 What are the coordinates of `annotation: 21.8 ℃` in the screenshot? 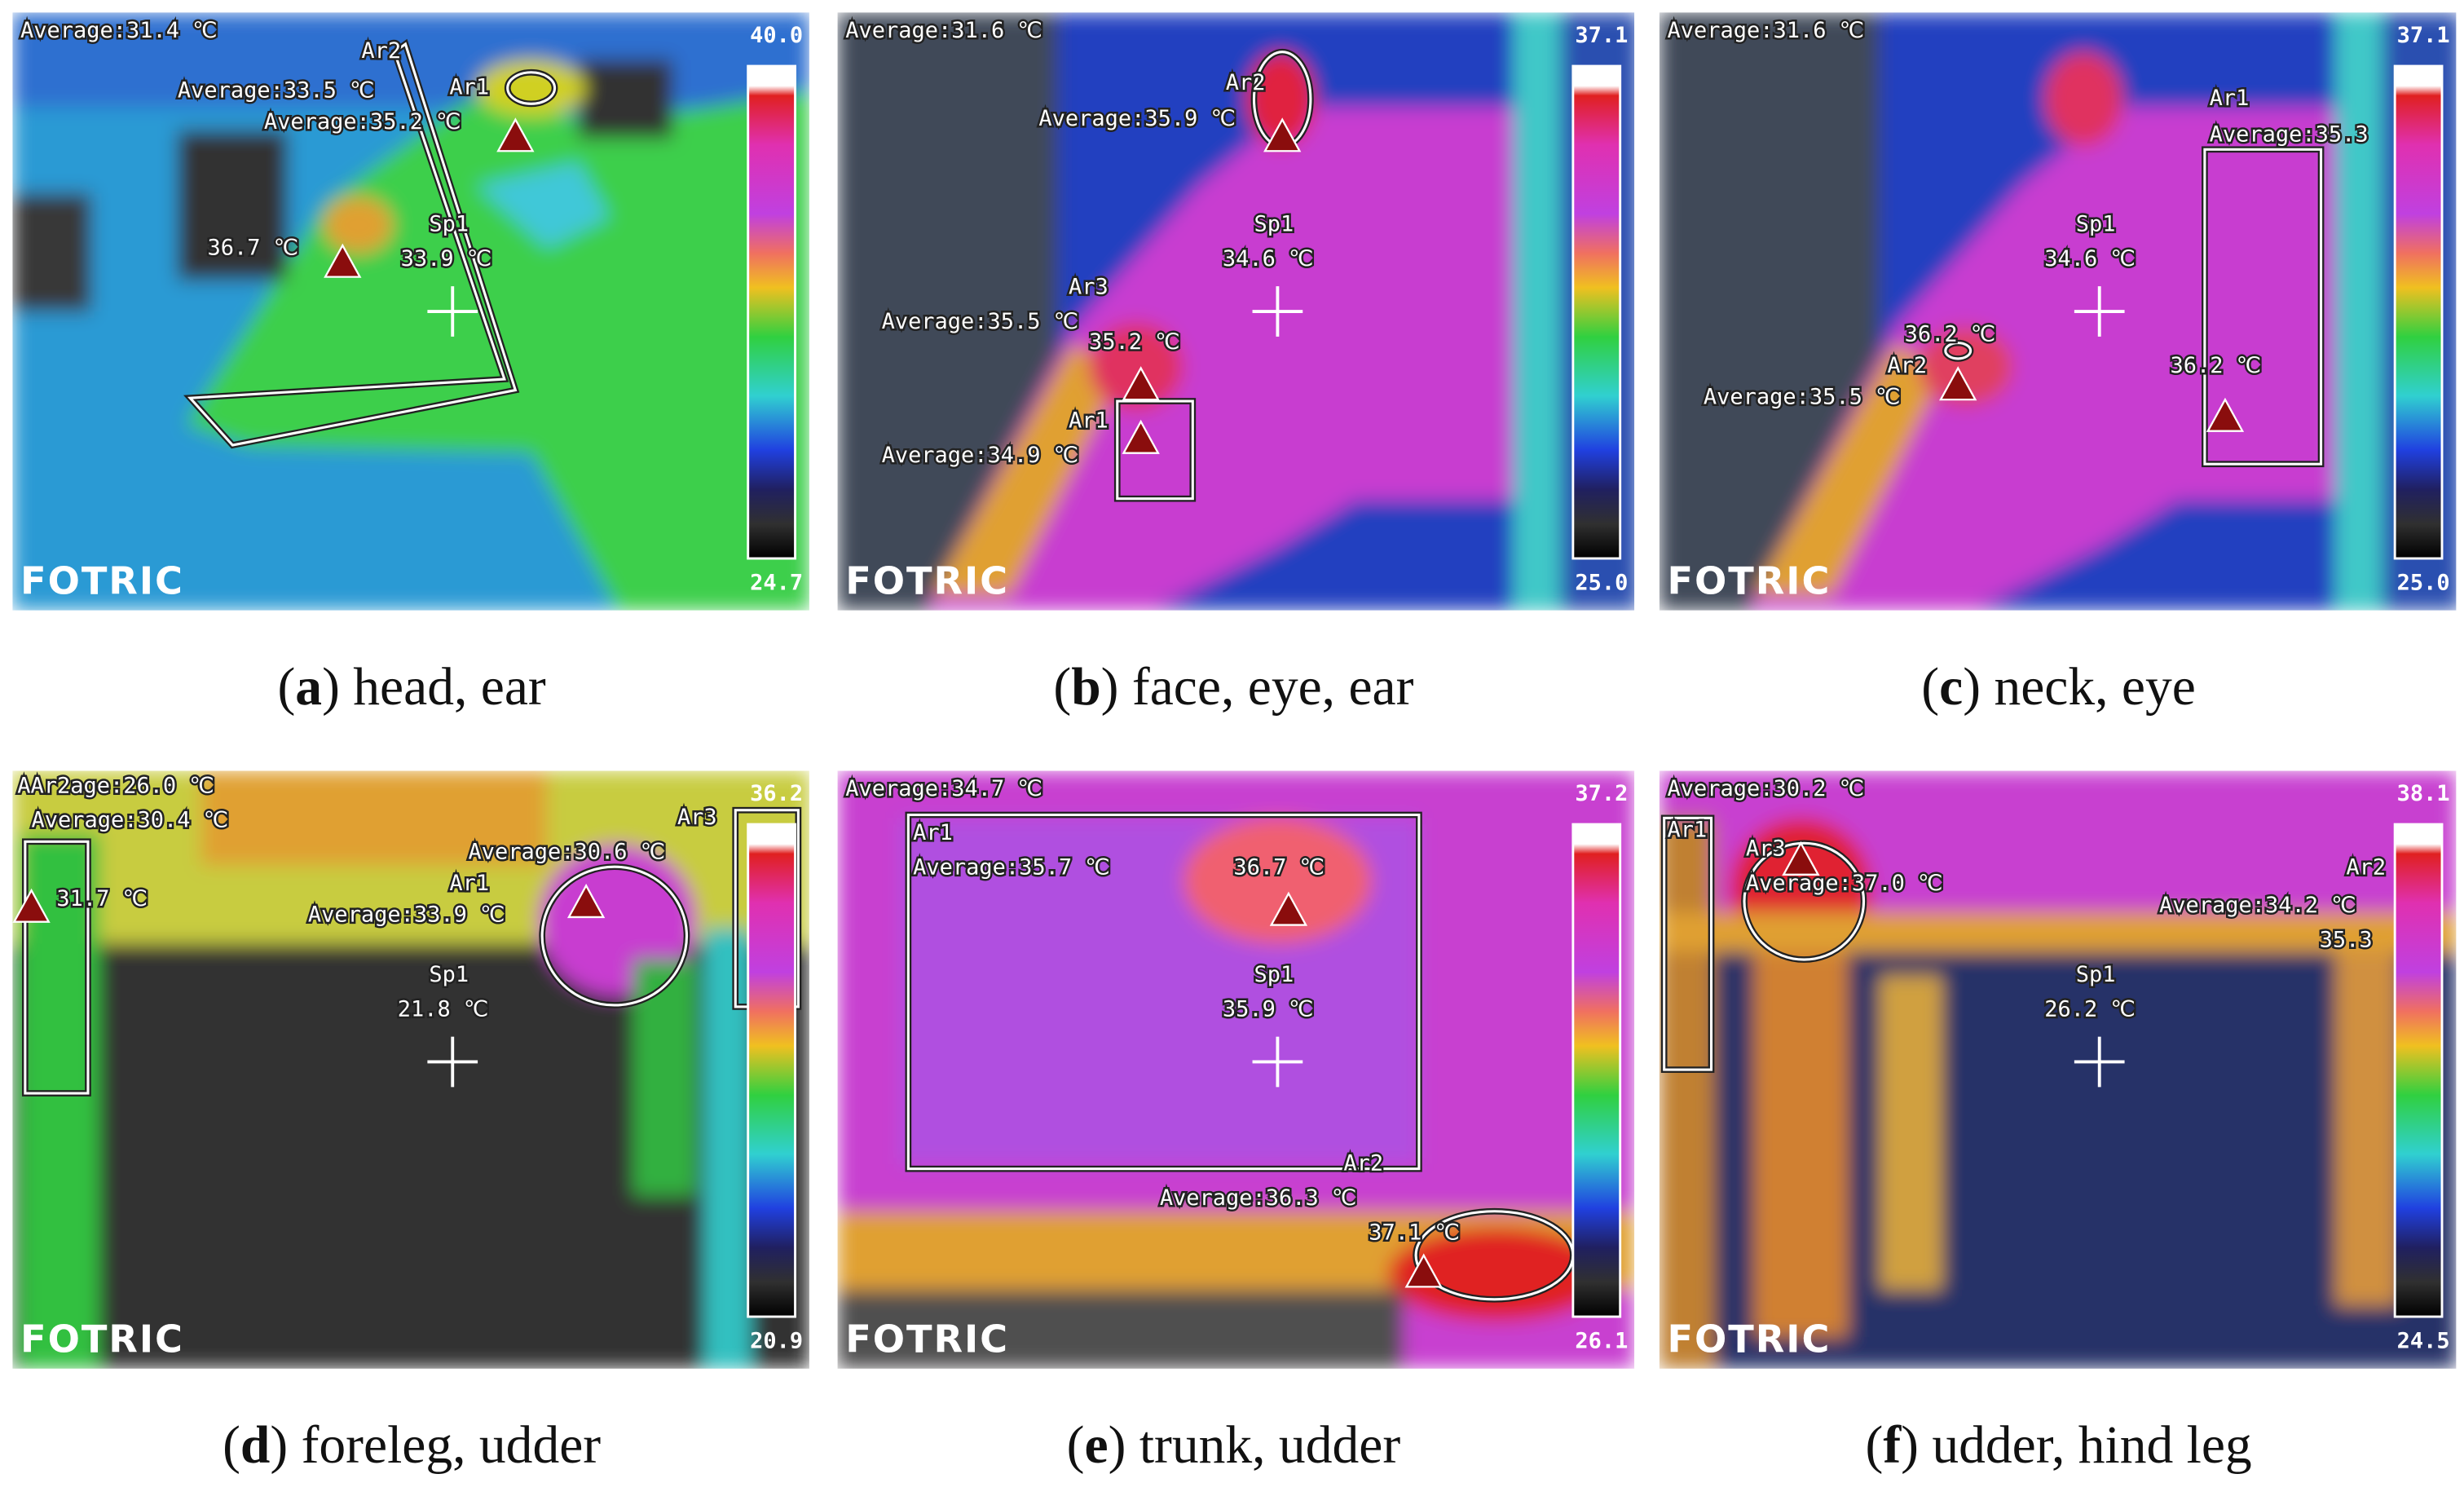 It's located at (443, 1009).